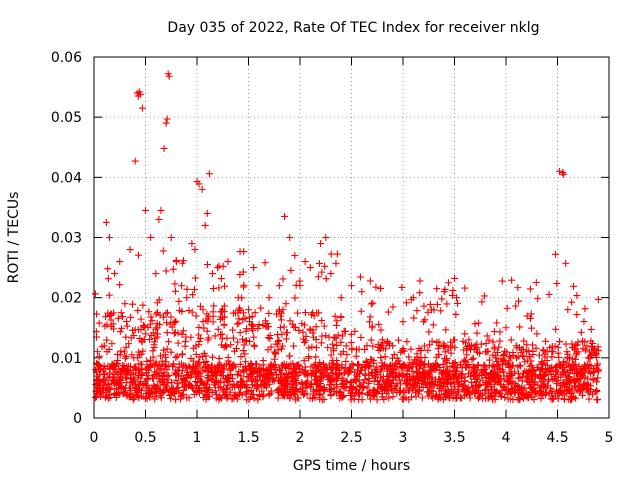  I want to click on x-tick-label: 1.5, so click(248, 438).